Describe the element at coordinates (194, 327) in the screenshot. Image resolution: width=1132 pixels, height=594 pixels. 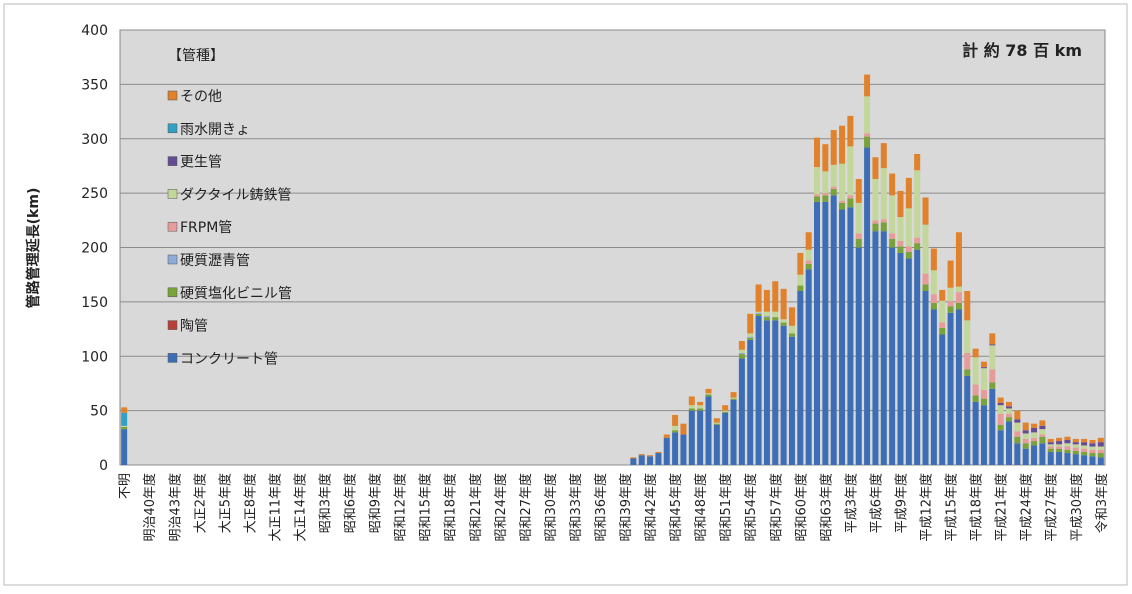
I see `legend-label: 陶管` at that location.